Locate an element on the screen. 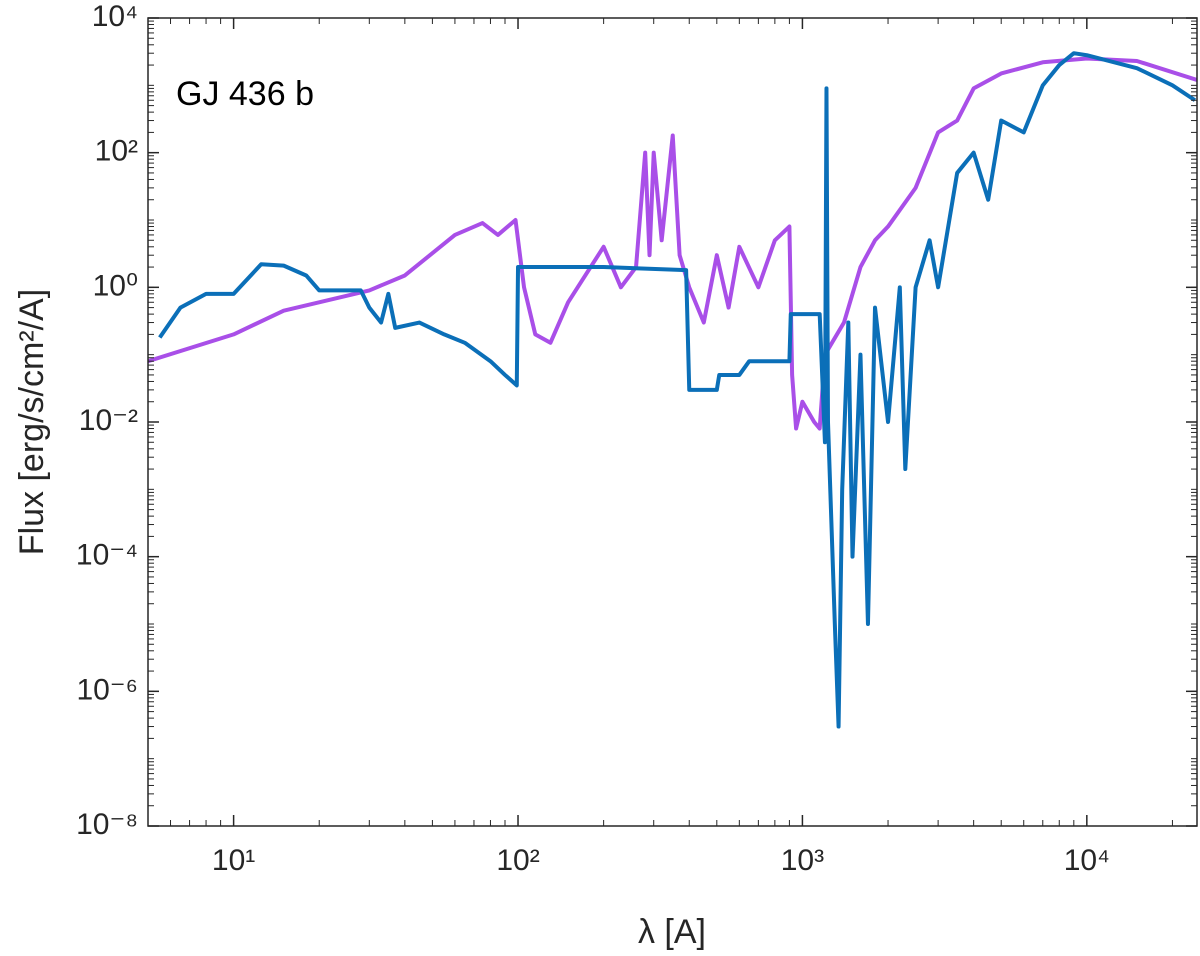 The height and width of the screenshot is (956, 1200). x-tick-label: 10¹ is located at coordinates (233, 860).